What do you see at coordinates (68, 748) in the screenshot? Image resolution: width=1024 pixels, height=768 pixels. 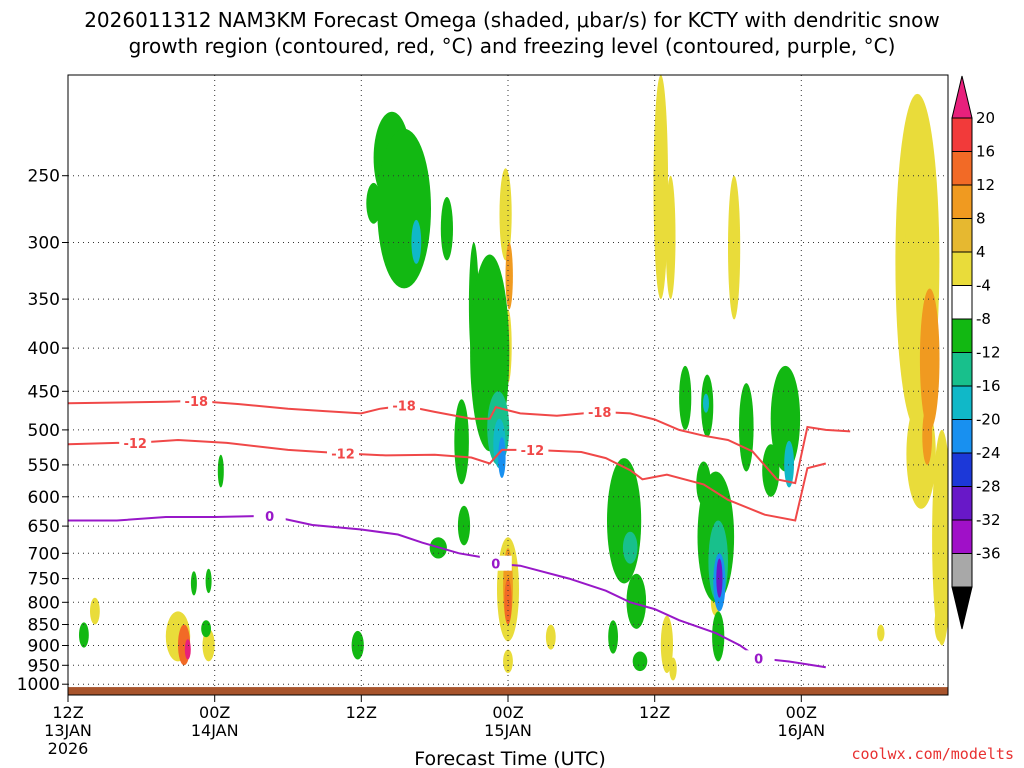 I see `x-tick-label: 2026` at bounding box center [68, 748].